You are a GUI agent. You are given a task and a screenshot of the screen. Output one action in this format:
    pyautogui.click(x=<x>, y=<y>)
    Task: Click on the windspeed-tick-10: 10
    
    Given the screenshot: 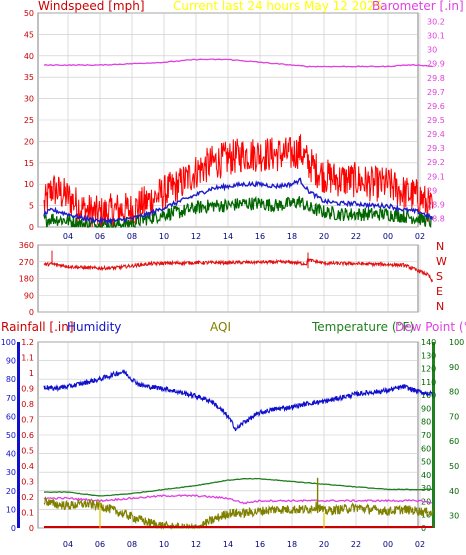 What is the action you would take?
    pyautogui.click(x=29, y=184)
    